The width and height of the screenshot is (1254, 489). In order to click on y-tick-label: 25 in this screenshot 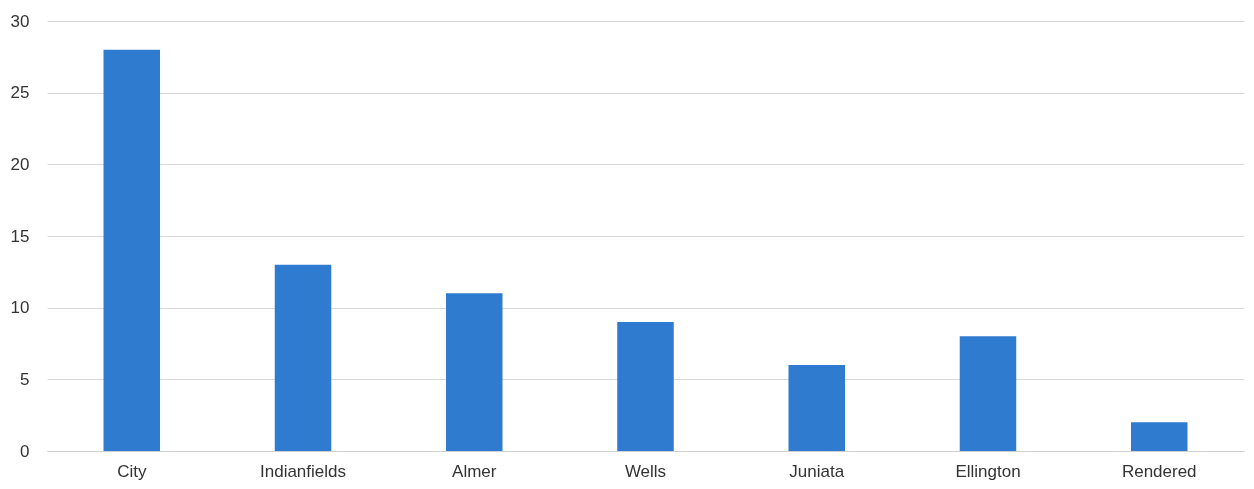, I will do `click(20, 93)`.